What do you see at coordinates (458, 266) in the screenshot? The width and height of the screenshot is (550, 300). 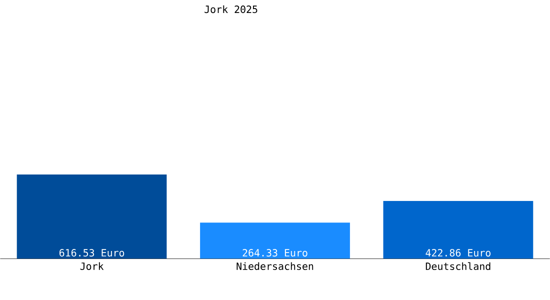 I see `x-tick-label: Deutschland` at bounding box center [458, 266].